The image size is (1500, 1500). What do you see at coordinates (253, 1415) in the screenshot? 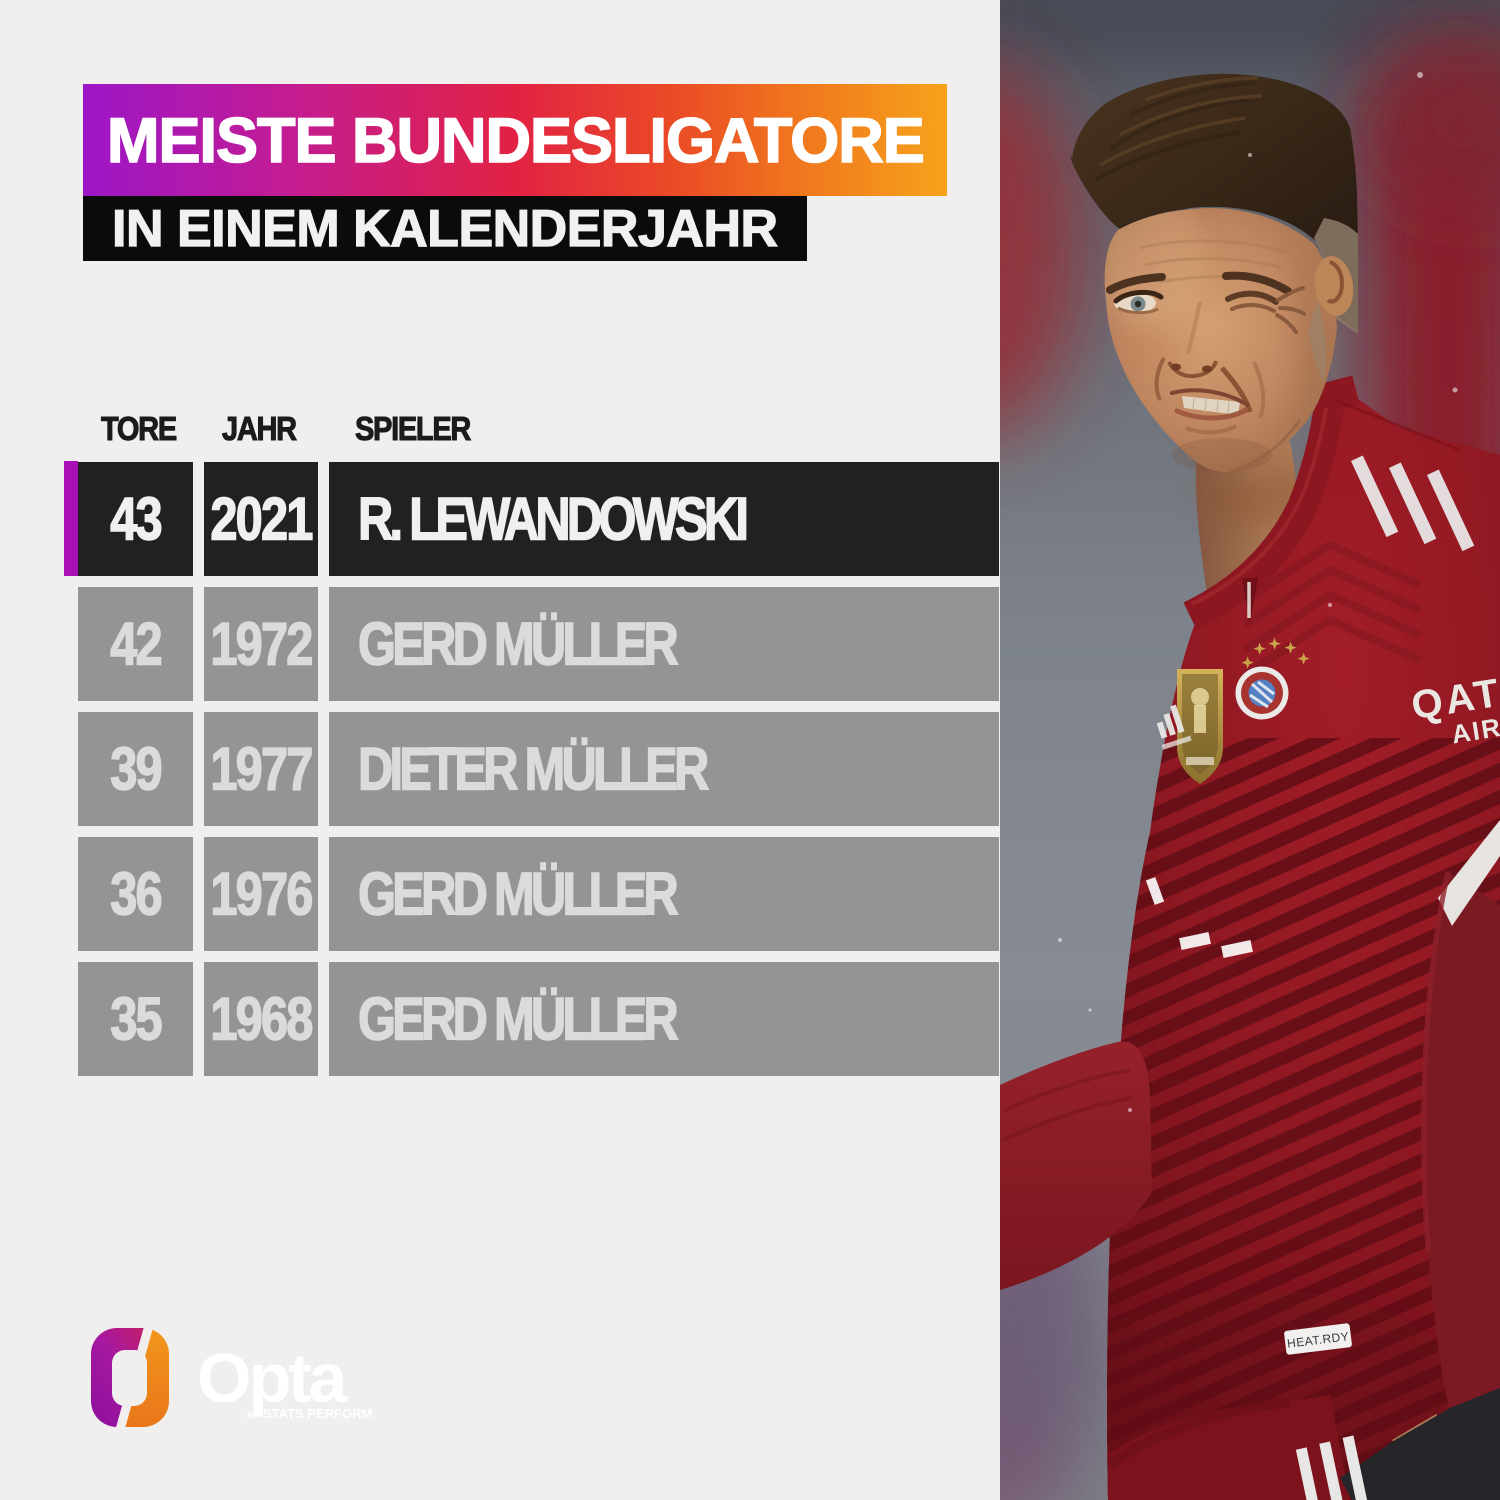
I see `svg-text: BY` at bounding box center [253, 1415].